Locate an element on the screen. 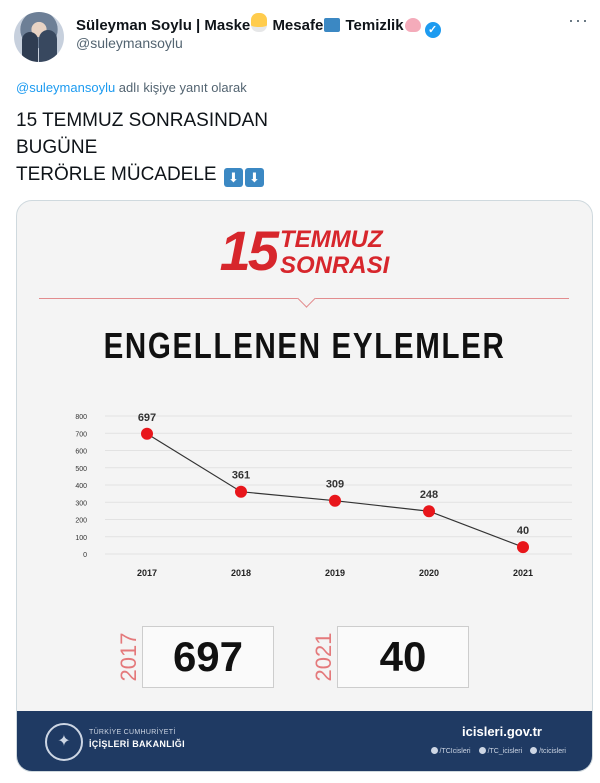 The height and width of the screenshot is (783, 600). reply-context: @suleymansoylu adlı kişiye yanıt olarak is located at coordinates (131, 87).